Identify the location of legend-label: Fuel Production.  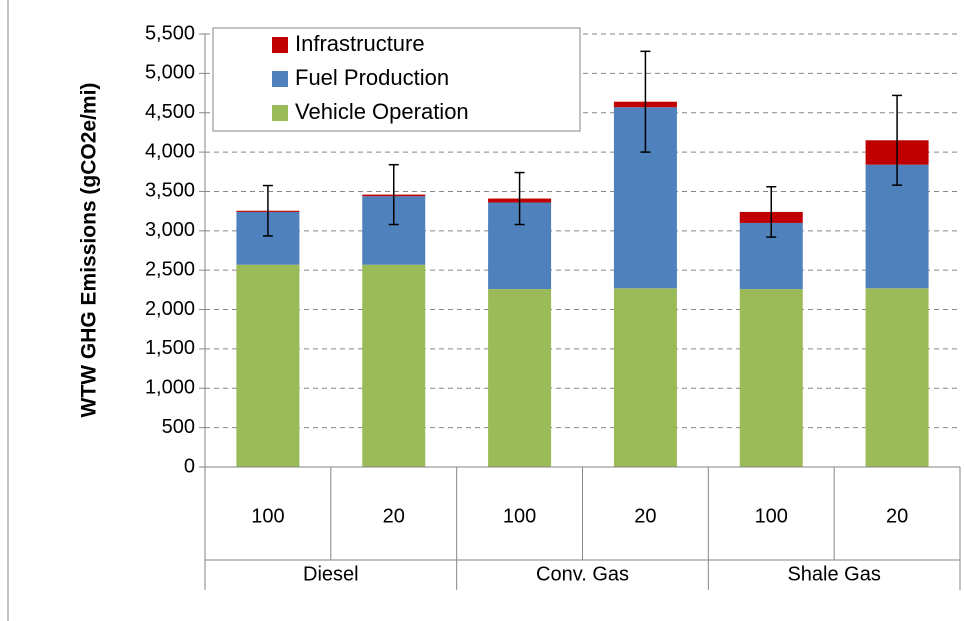
(372, 77).